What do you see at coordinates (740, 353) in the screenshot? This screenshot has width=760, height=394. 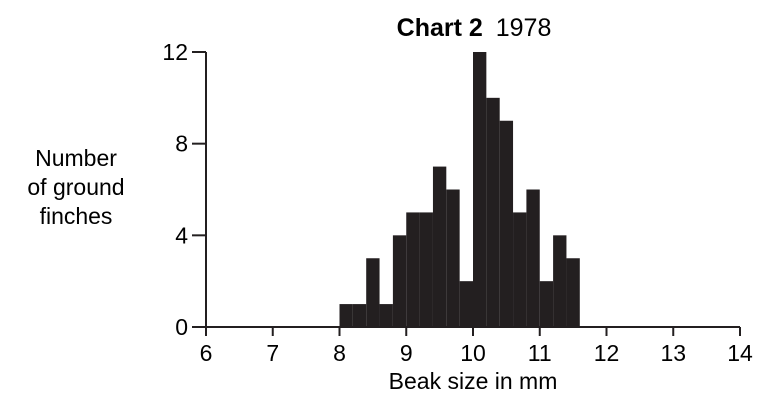 I see `x-tick-label: 14` at bounding box center [740, 353].